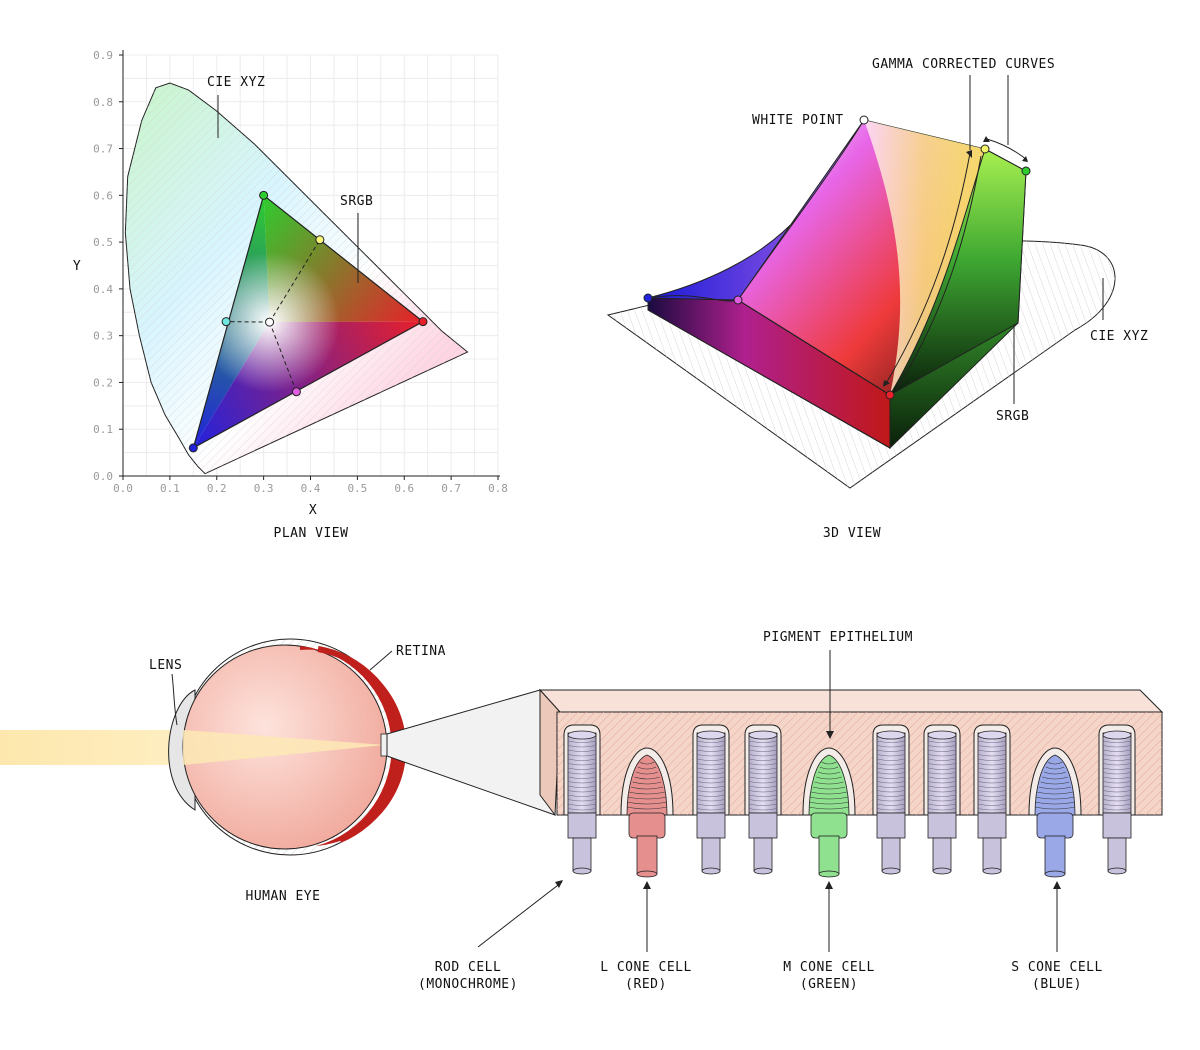 This screenshot has width=1200, height=1050. Describe the element at coordinates (311, 263) in the screenshot. I see `chart-axes` at that location.